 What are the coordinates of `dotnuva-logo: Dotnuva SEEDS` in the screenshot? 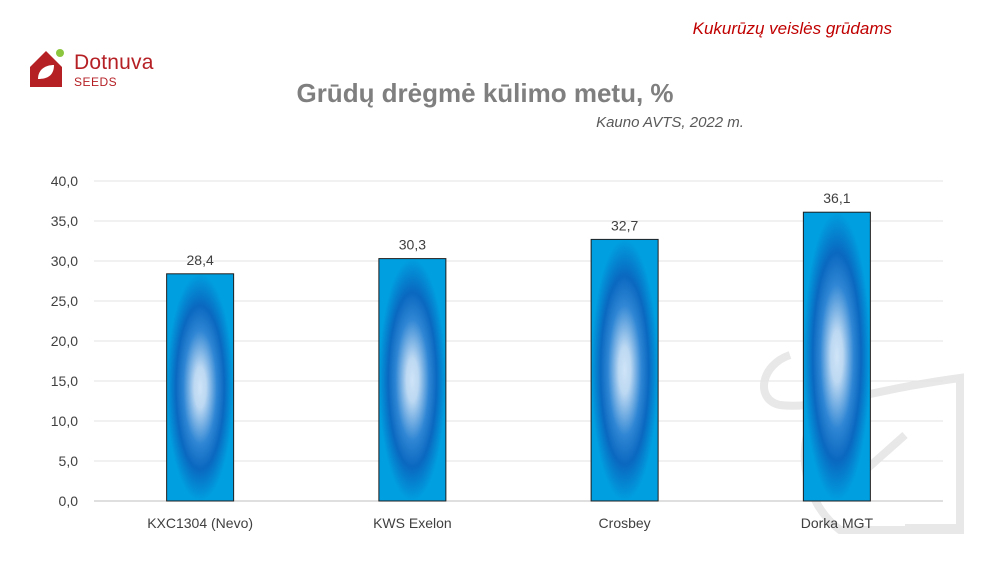 It's located at (99, 70).